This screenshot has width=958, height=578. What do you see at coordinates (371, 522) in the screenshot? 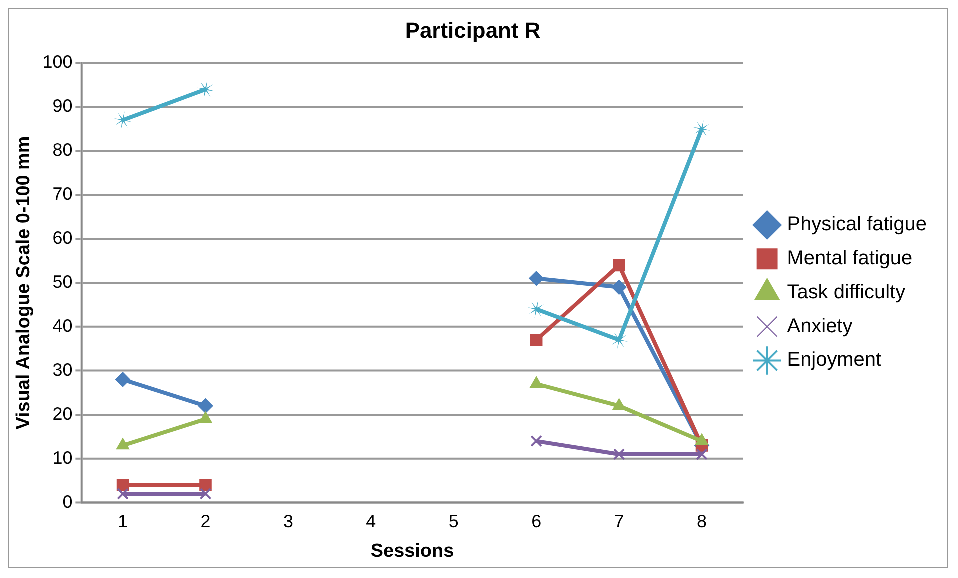
I see `x-tick-label: 4` at bounding box center [371, 522].